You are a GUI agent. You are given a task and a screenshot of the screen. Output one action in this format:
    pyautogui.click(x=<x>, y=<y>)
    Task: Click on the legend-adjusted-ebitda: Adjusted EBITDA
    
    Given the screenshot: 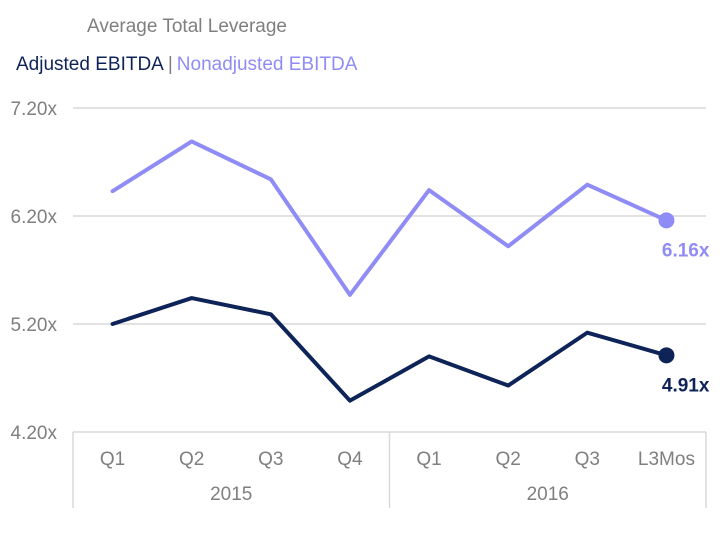 What is the action you would take?
    pyautogui.click(x=90, y=64)
    